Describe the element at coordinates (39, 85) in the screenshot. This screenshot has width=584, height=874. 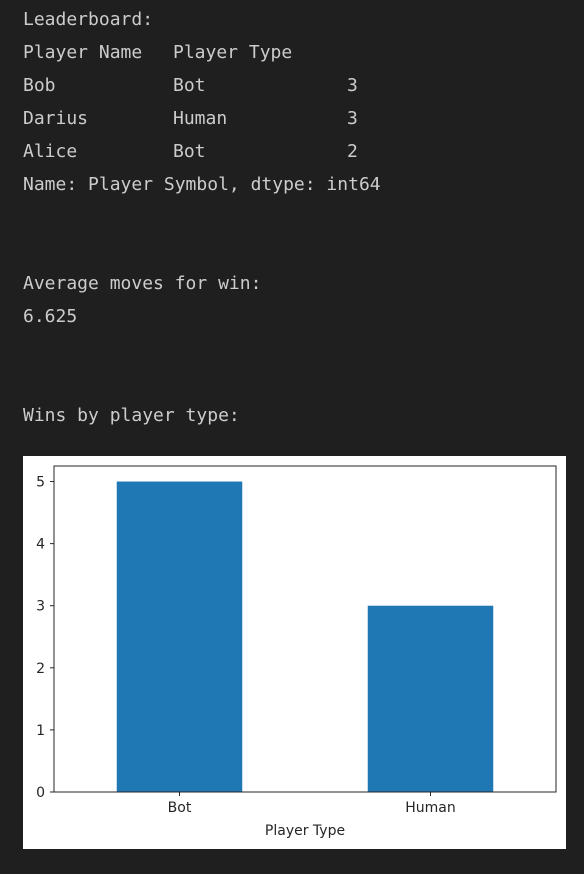
I see `row-player-name: Bob` at that location.